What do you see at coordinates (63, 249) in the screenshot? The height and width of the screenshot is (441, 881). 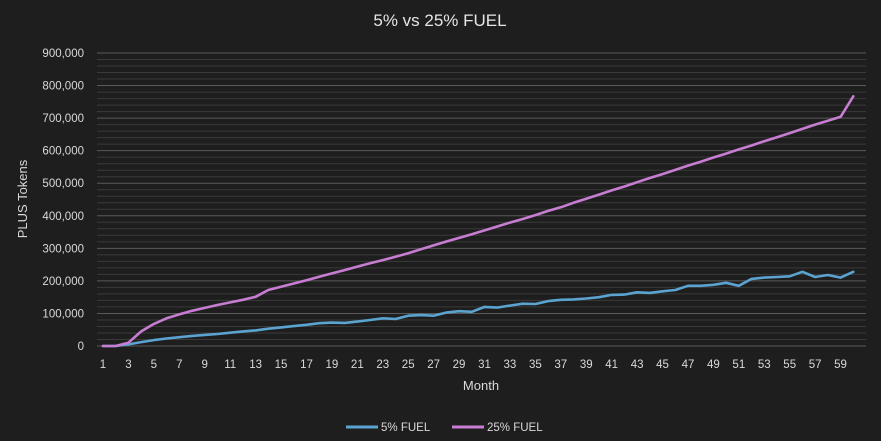 I see `y-tick-label: 300,000` at bounding box center [63, 249].